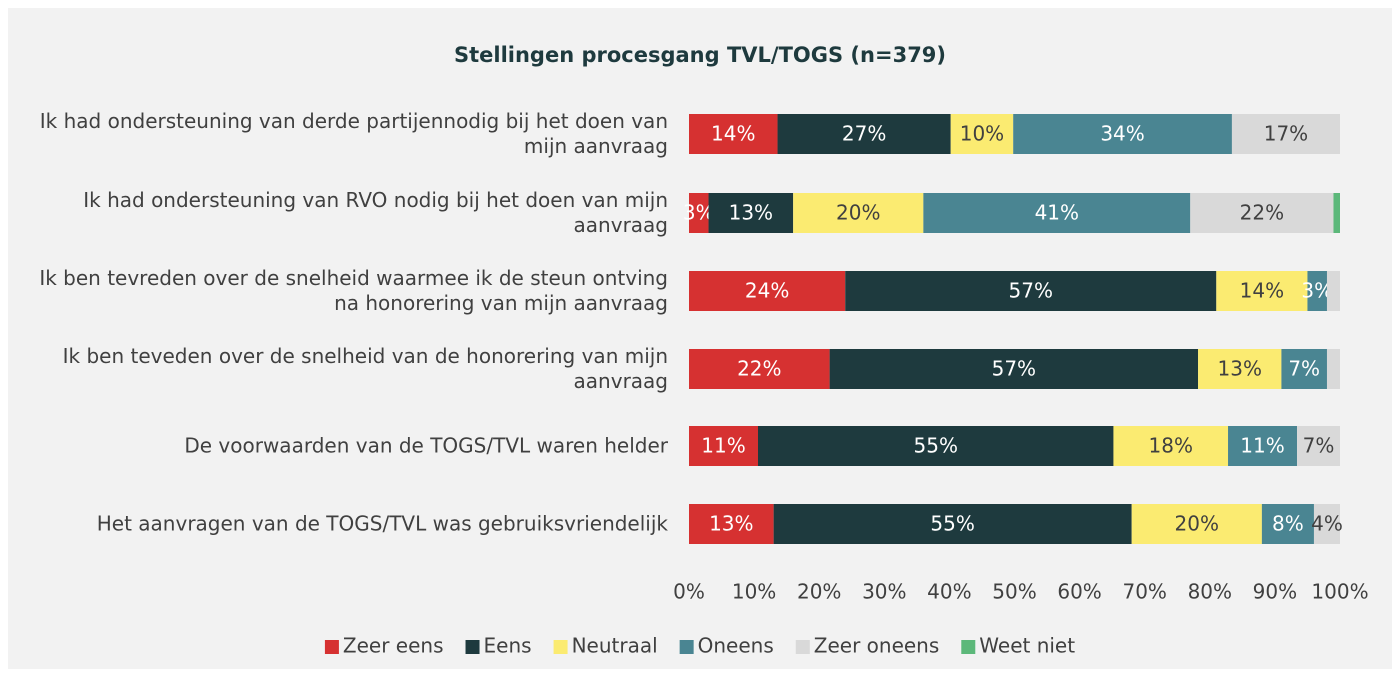 The height and width of the screenshot is (685, 1400). I want to click on value-label: 24%, so click(767, 291).